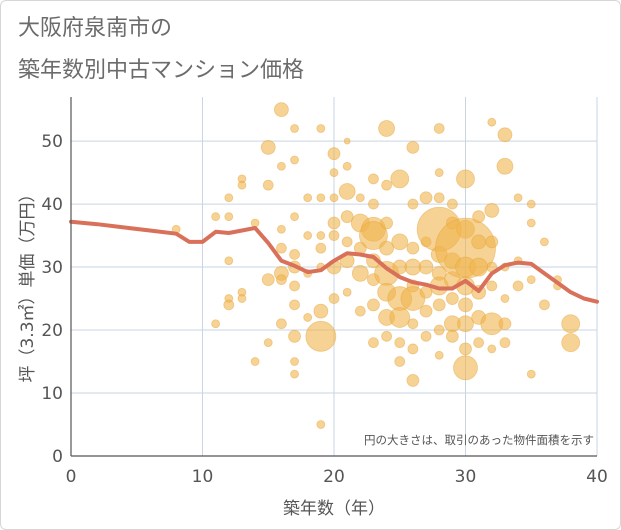  What do you see at coordinates (52, 268) in the screenshot?
I see `y-tick-label: 30` at bounding box center [52, 268].